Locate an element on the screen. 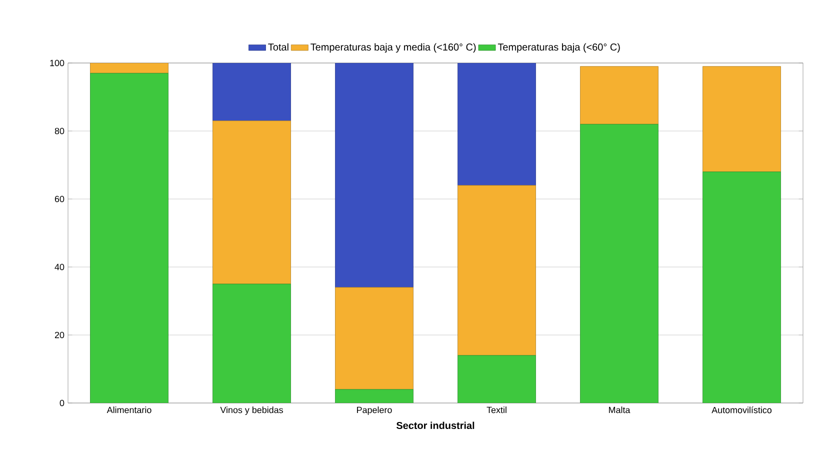 The width and height of the screenshot is (833, 461). x-axis-title: Sector industrial is located at coordinates (435, 426).